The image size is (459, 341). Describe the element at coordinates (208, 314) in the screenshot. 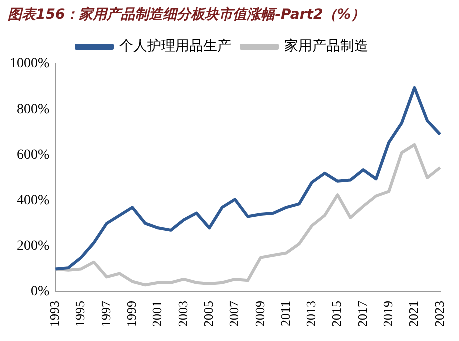

I see `x-tick-label: 2005` at that location.